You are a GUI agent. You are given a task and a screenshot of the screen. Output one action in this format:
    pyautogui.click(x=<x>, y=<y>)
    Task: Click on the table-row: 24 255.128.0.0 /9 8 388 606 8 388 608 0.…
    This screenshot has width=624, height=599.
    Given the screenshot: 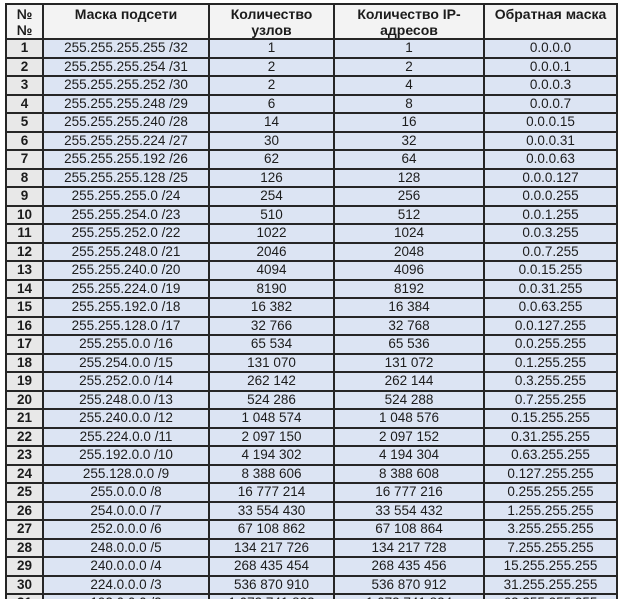 What is the action you would take?
    pyautogui.click(x=311, y=473)
    